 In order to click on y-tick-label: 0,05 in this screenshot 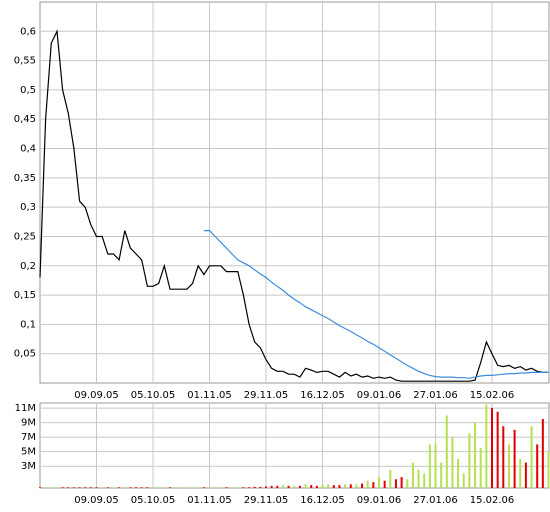, I will do `click(25, 354)`.